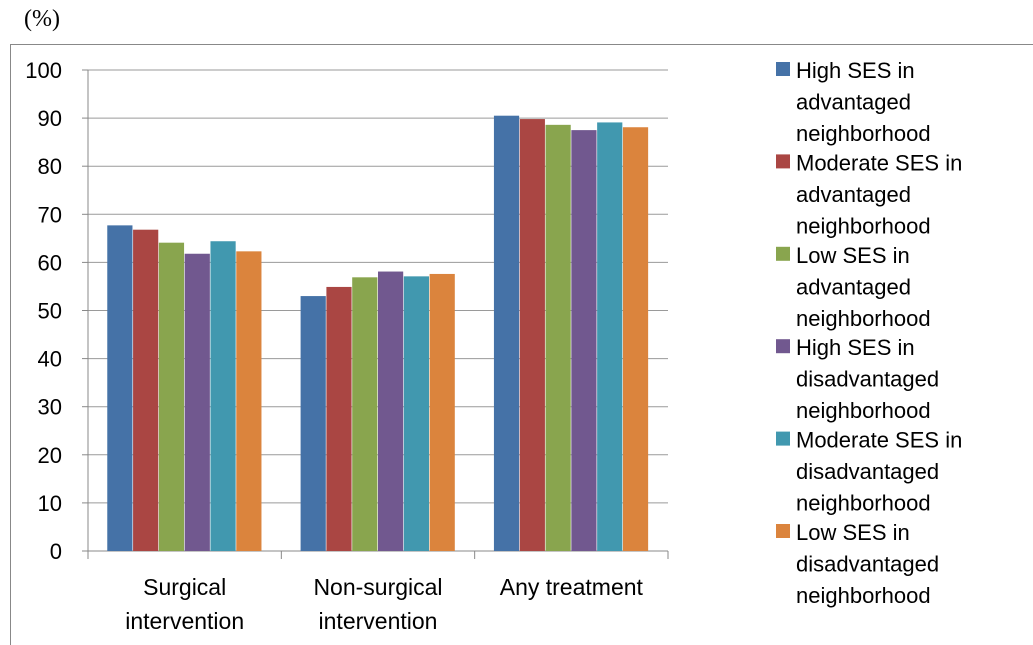 Image resolution: width=1033 pixels, height=645 pixels. What do you see at coordinates (43, 70) in the screenshot?
I see `y-tick-label: 100` at bounding box center [43, 70].